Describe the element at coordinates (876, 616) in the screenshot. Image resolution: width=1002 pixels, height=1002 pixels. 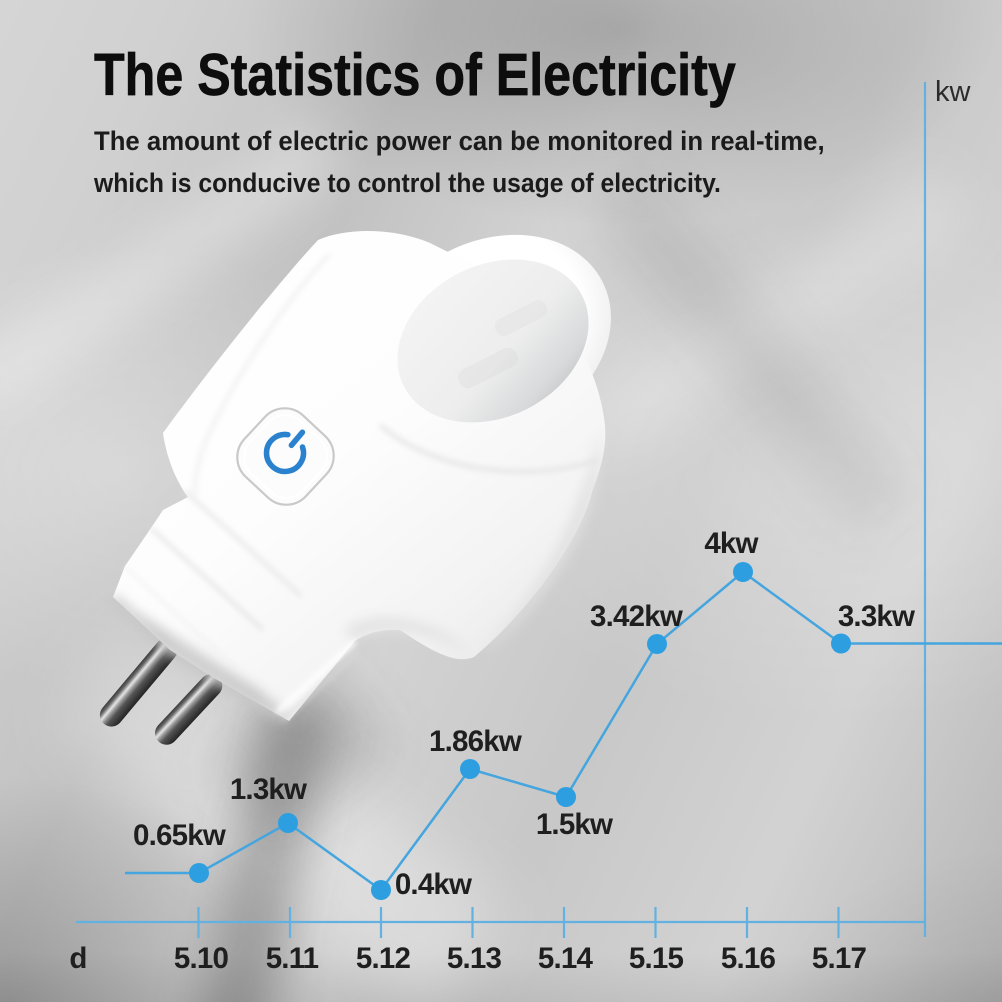
I see `svg-text: 3.3kw` at that location.